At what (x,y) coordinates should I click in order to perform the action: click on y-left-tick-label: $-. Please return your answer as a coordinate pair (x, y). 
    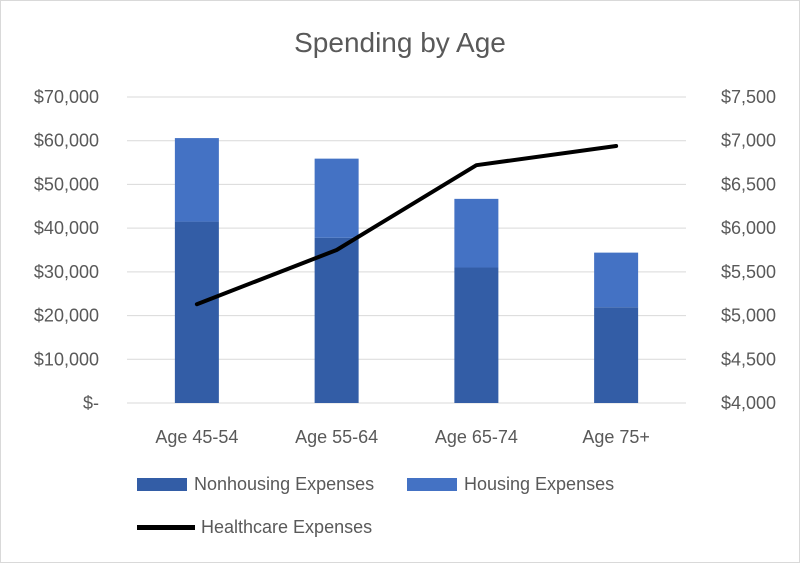
    Looking at the image, I should click on (91, 403).